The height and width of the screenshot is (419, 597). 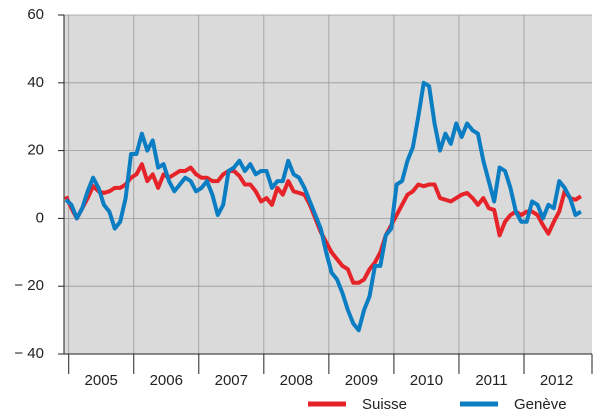 I want to click on y-tick-label: − 40, so click(x=29, y=353).